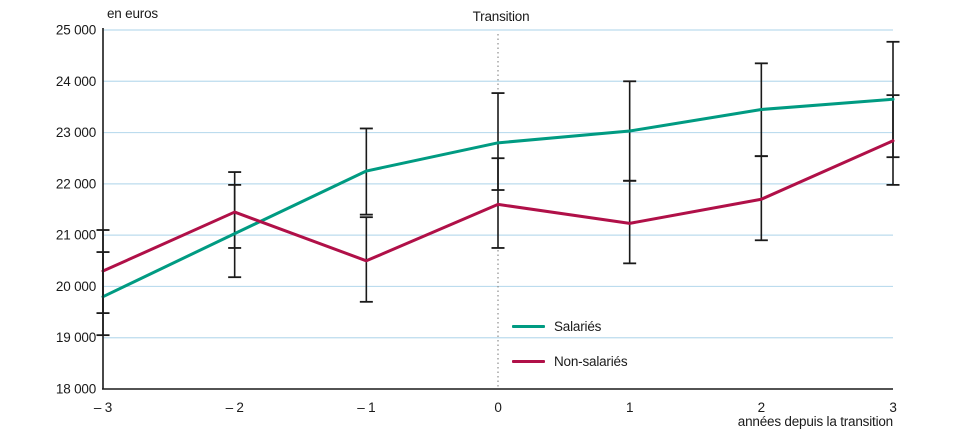 The image size is (954, 441). Describe the element at coordinates (76, 132) in the screenshot. I see `y-tick-label: 23 000` at that location.